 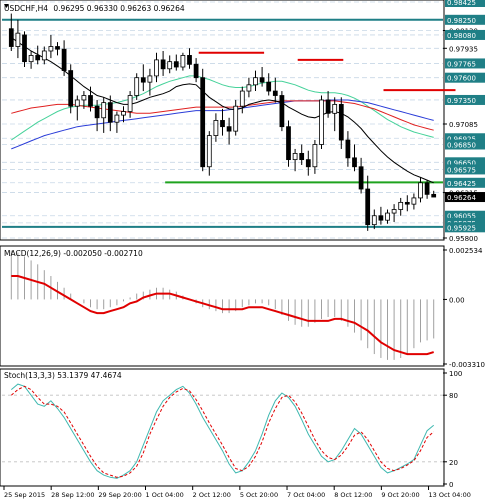 I want to click on stoch-tick-label: 20, so click(x=453, y=463).